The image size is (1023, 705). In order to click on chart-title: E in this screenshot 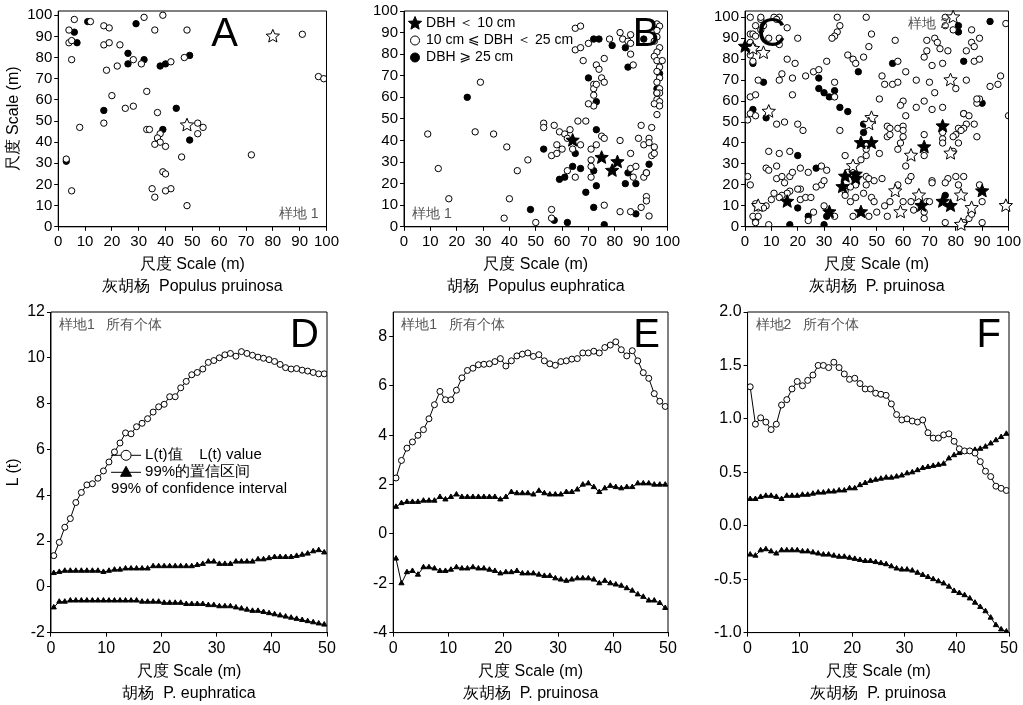, I will do `click(647, 333)`.